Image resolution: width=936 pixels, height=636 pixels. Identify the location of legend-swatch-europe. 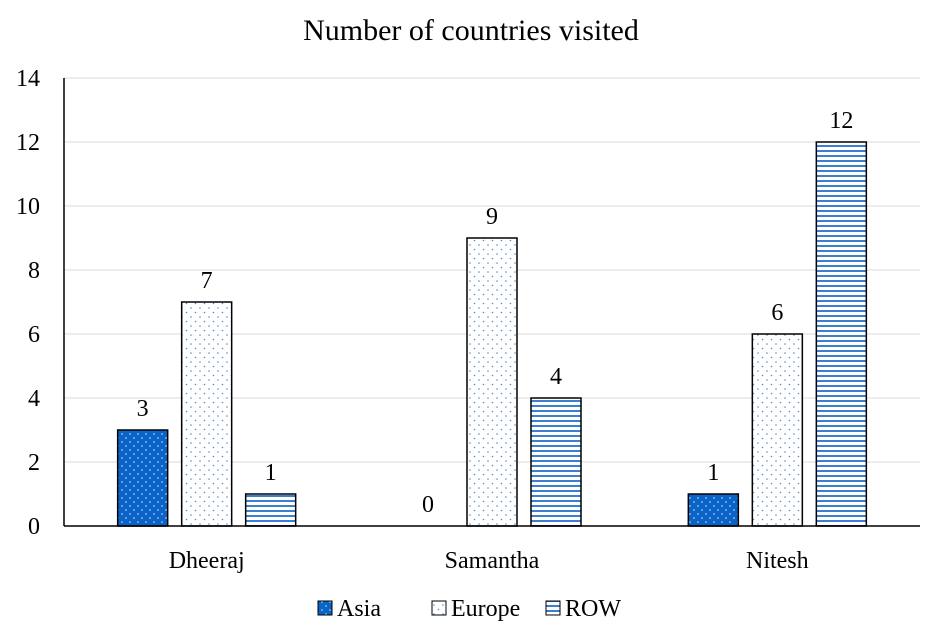
(439, 608).